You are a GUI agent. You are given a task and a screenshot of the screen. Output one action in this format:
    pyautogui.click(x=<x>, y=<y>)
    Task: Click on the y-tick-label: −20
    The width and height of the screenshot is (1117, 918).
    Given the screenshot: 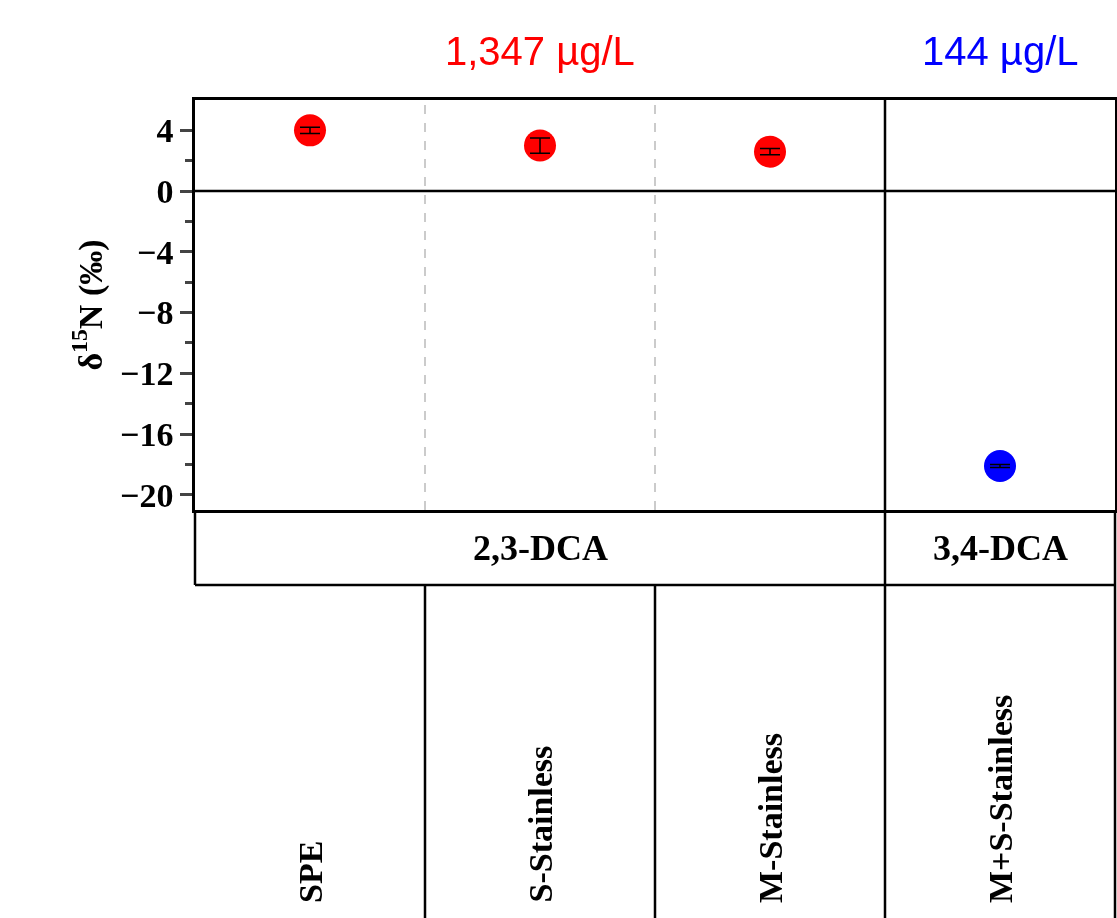 What is the action you would take?
    pyautogui.click(x=147, y=495)
    